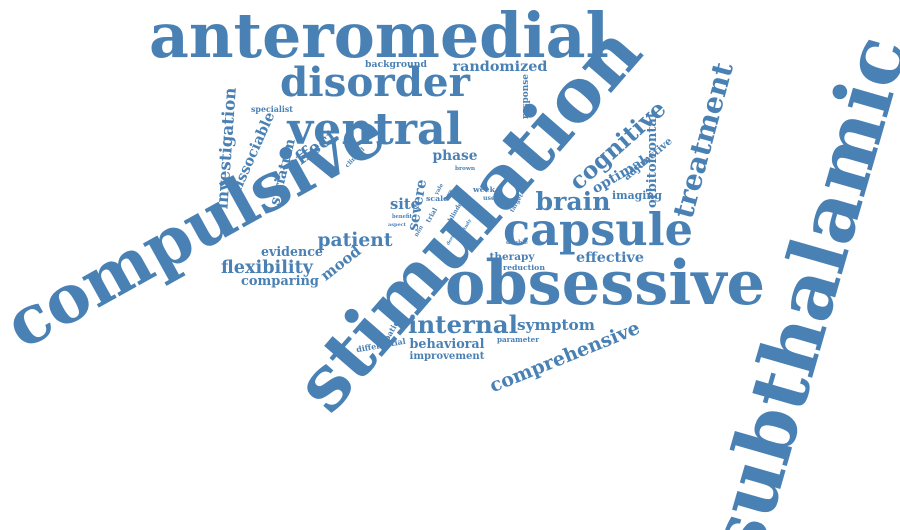  I want to click on word-evidence: evidence, so click(292, 251).